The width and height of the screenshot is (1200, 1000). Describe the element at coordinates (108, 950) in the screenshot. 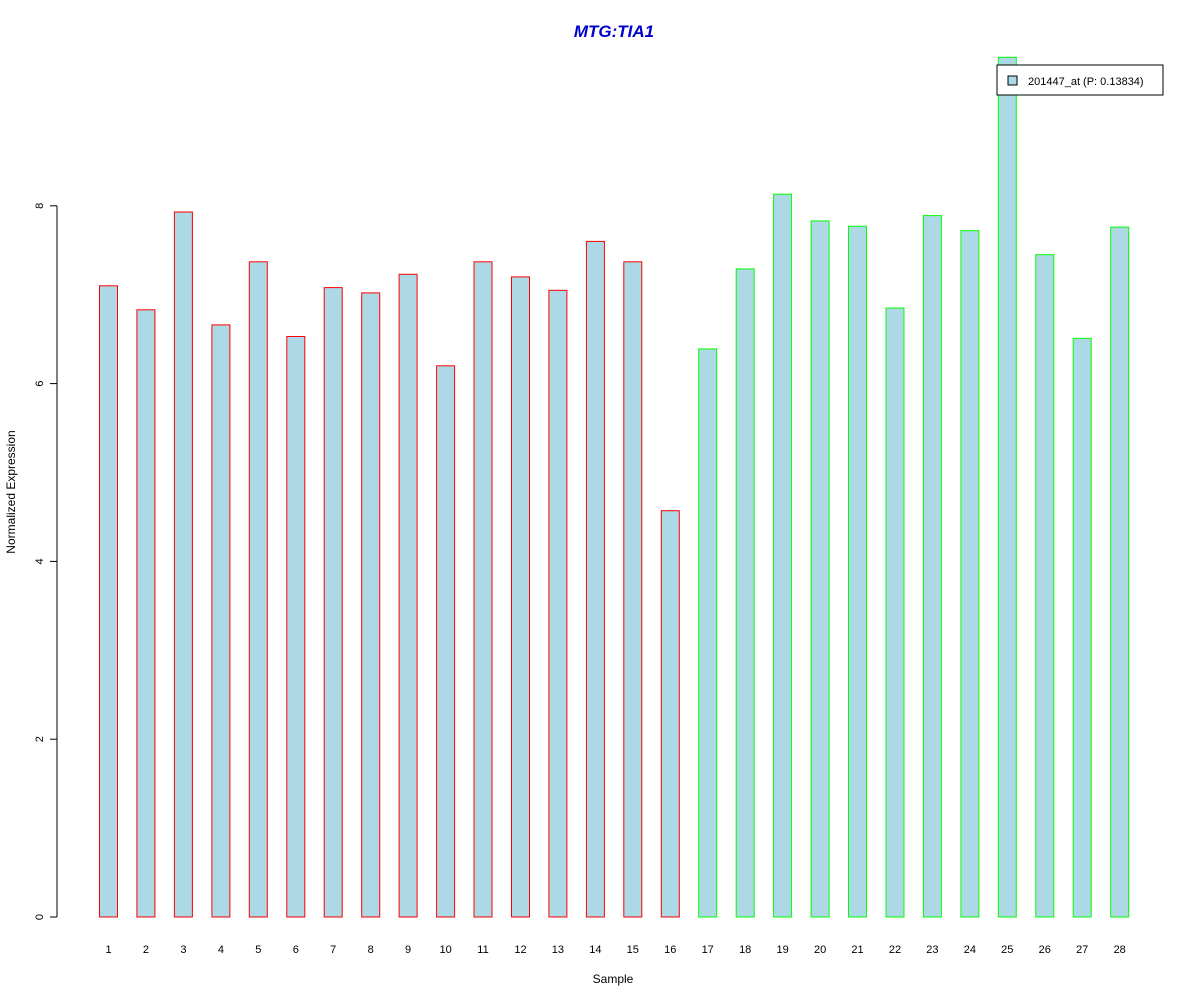

I see `x-tick-label: 1` at that location.